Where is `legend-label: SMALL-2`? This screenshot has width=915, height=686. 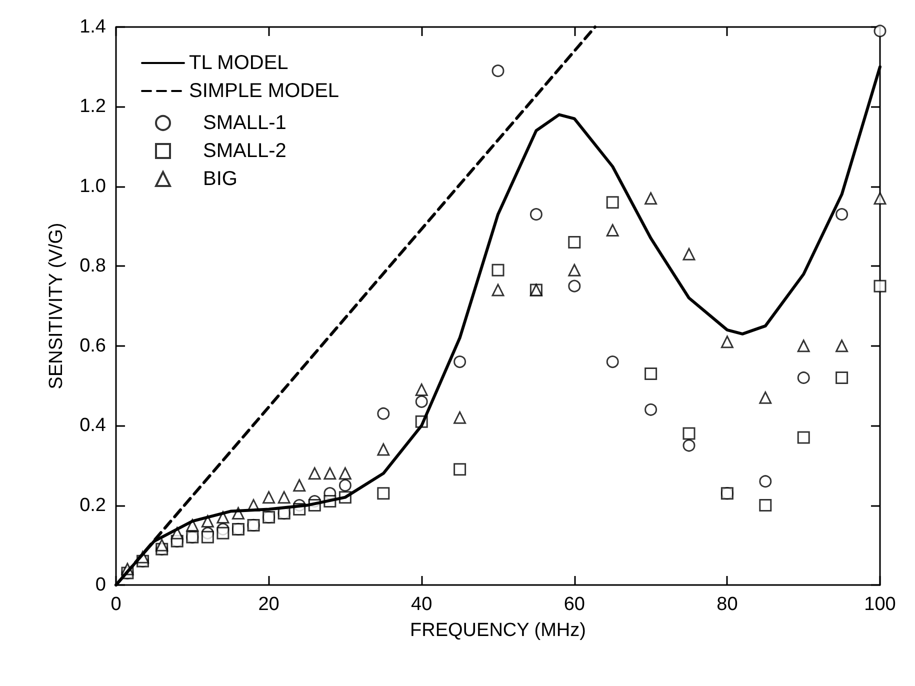 legend-label: SMALL-2 is located at coordinates (244, 151).